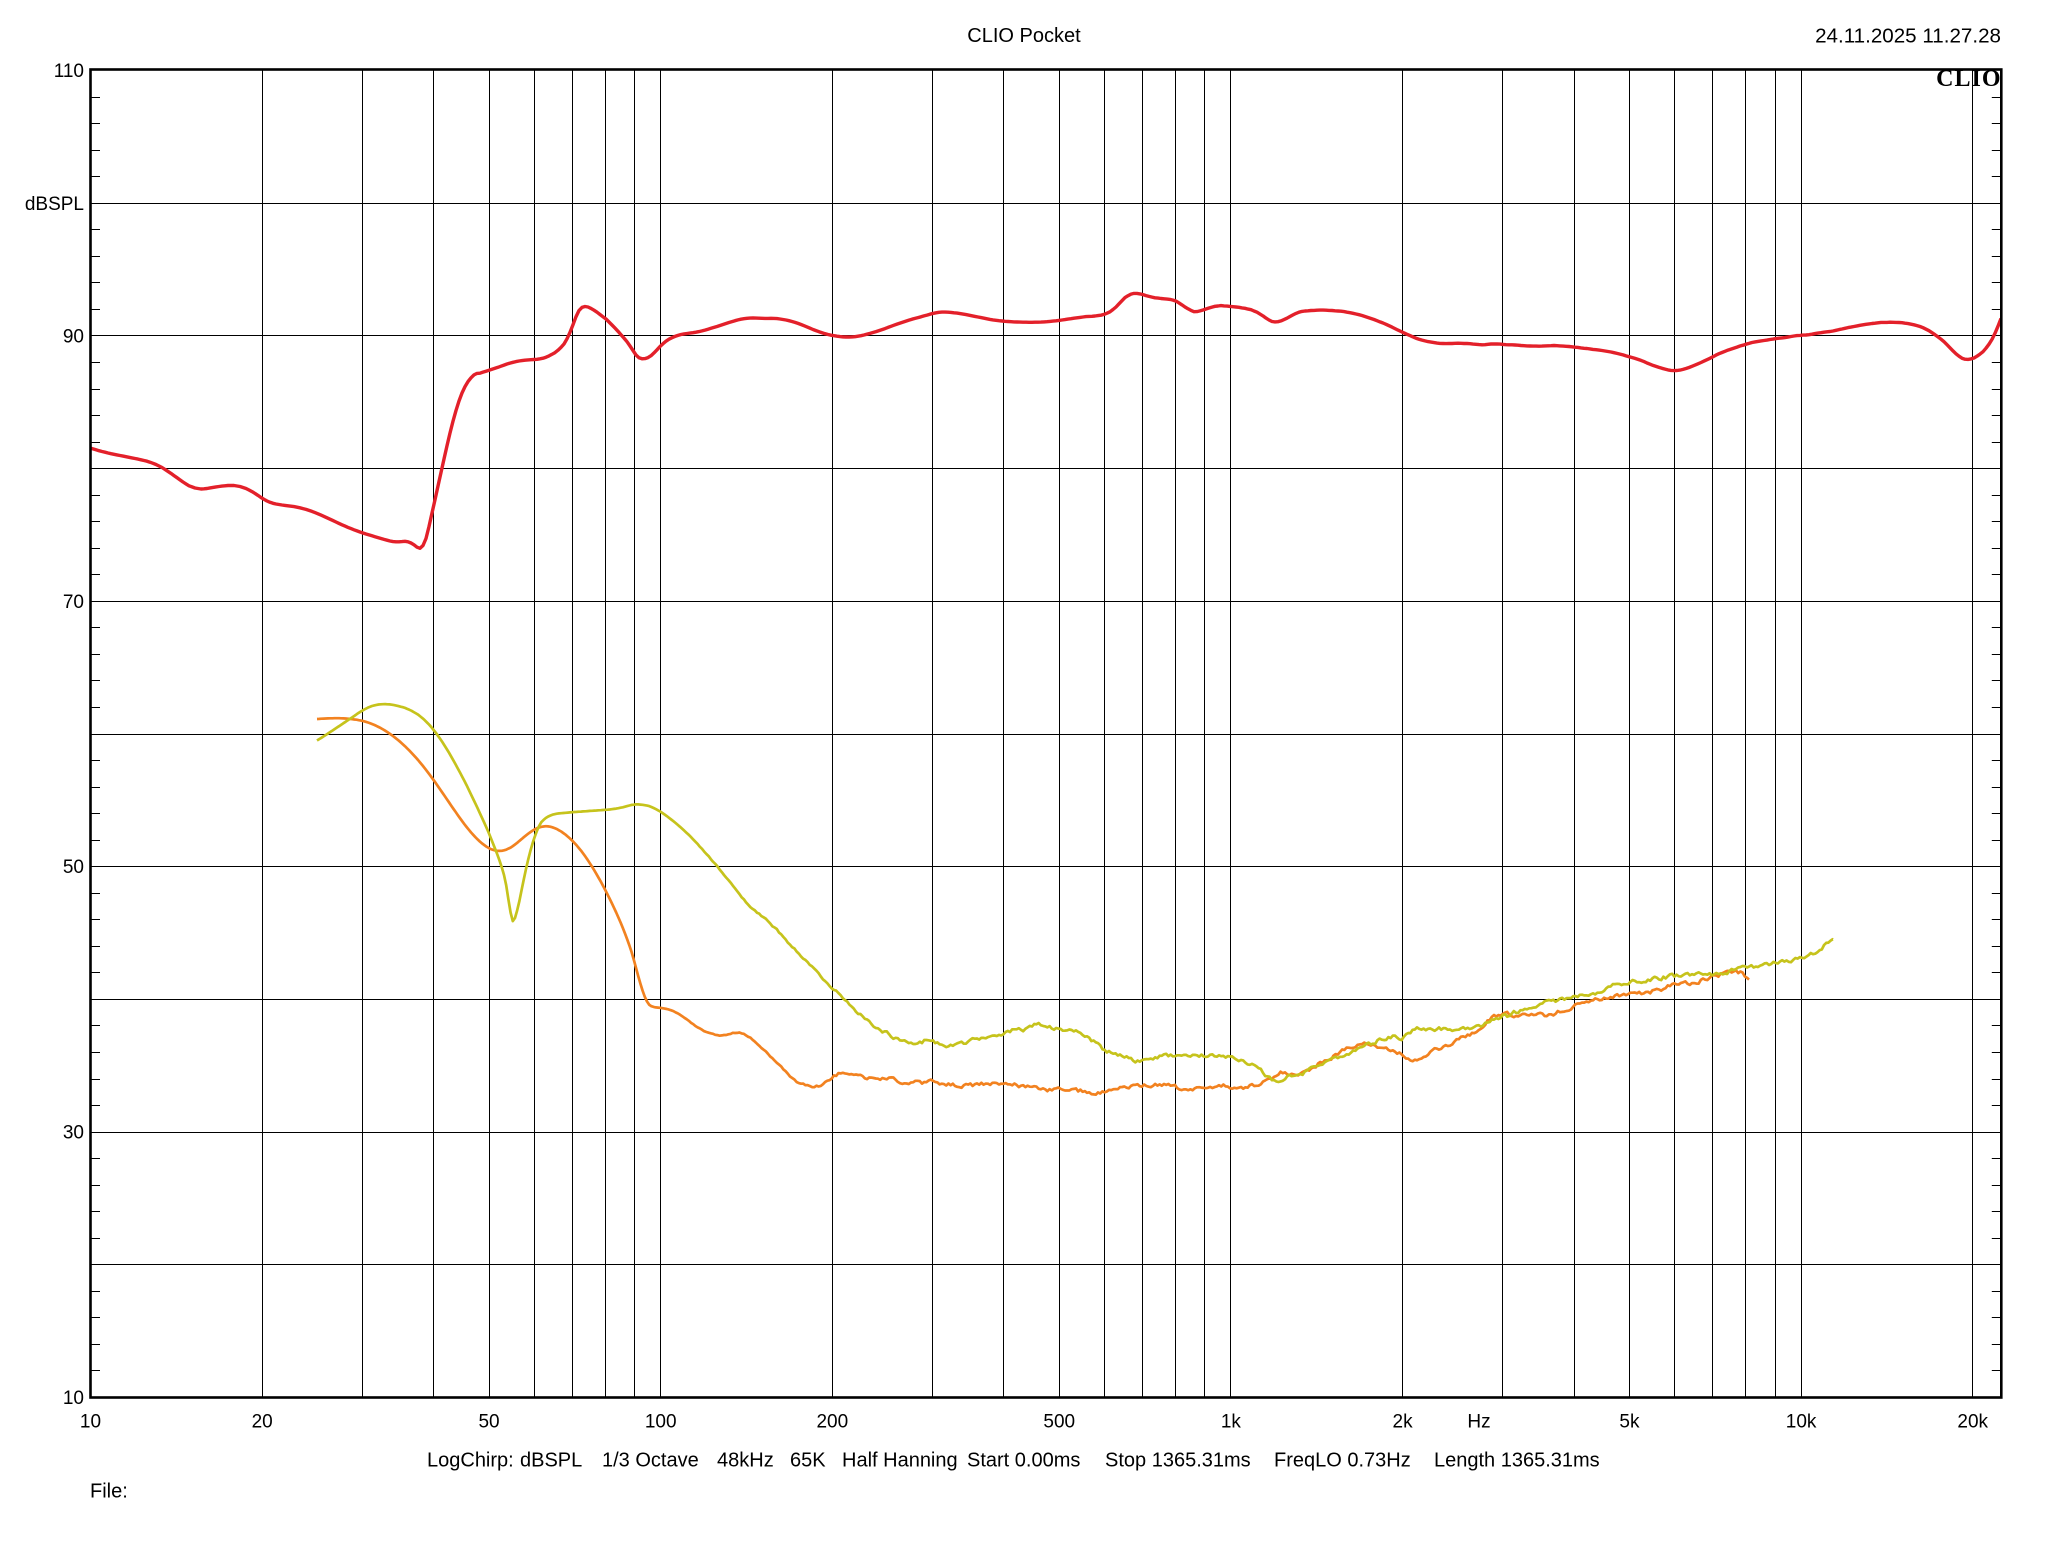  What do you see at coordinates (1403, 1422) in the screenshot?
I see `svg-text: 2k` at bounding box center [1403, 1422].